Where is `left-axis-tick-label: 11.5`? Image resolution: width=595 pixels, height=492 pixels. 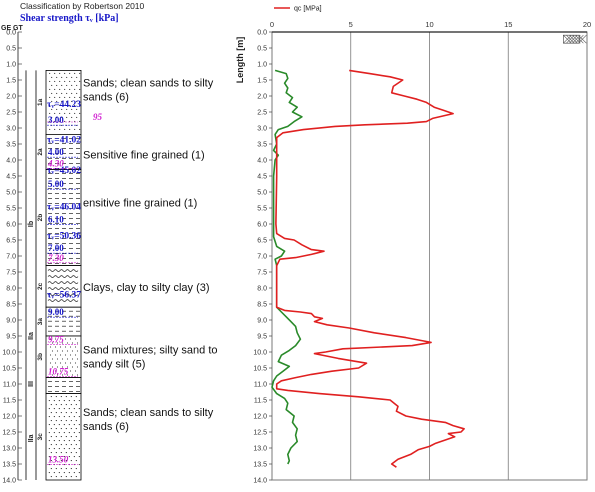 left-axis-tick-label: 11.5 is located at coordinates (9, 401).